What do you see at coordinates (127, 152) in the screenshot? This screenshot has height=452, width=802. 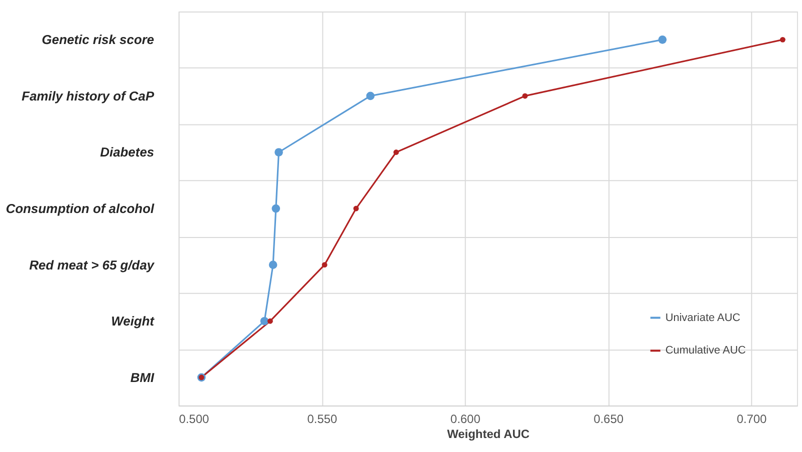 I see `y-tick-label: Diabetes` at bounding box center [127, 152].